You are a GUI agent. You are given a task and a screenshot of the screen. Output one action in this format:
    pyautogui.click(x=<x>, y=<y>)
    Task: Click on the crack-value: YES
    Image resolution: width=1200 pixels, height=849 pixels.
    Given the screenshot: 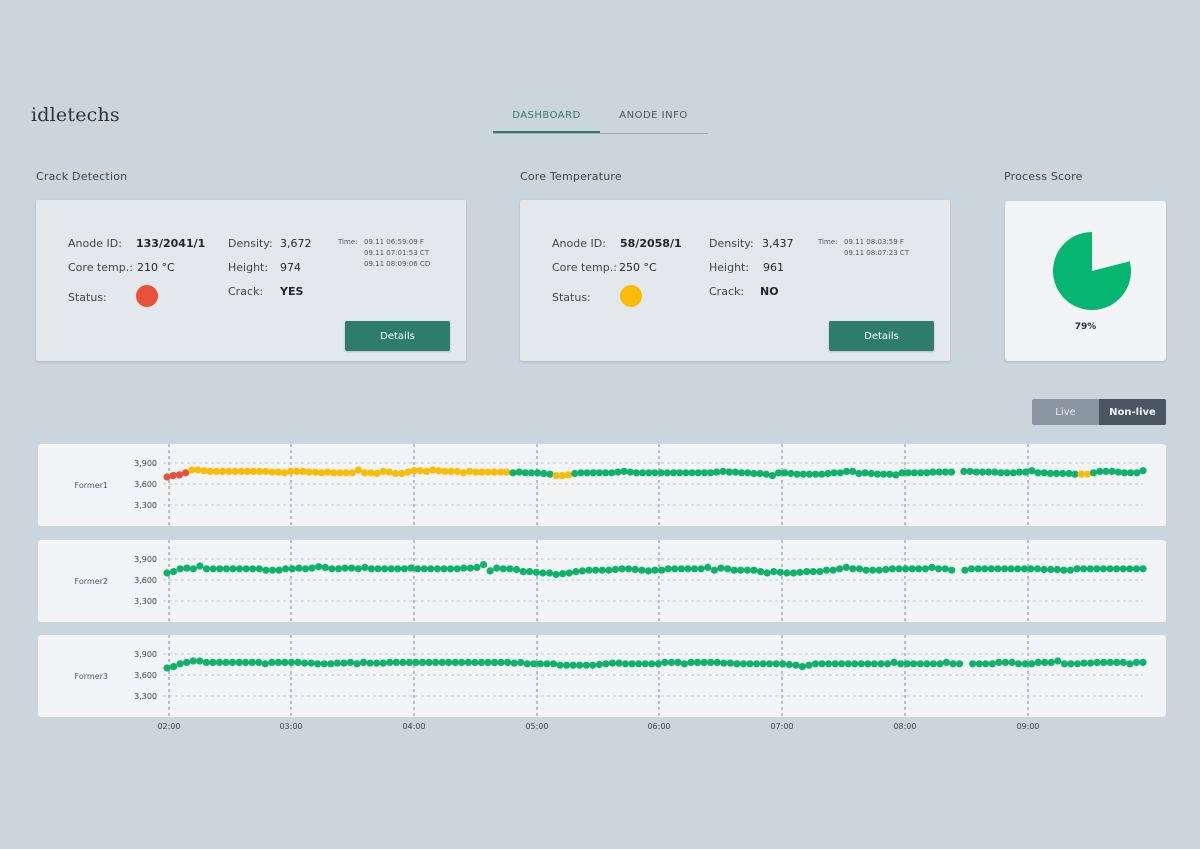 What is the action you would take?
    pyautogui.click(x=292, y=291)
    